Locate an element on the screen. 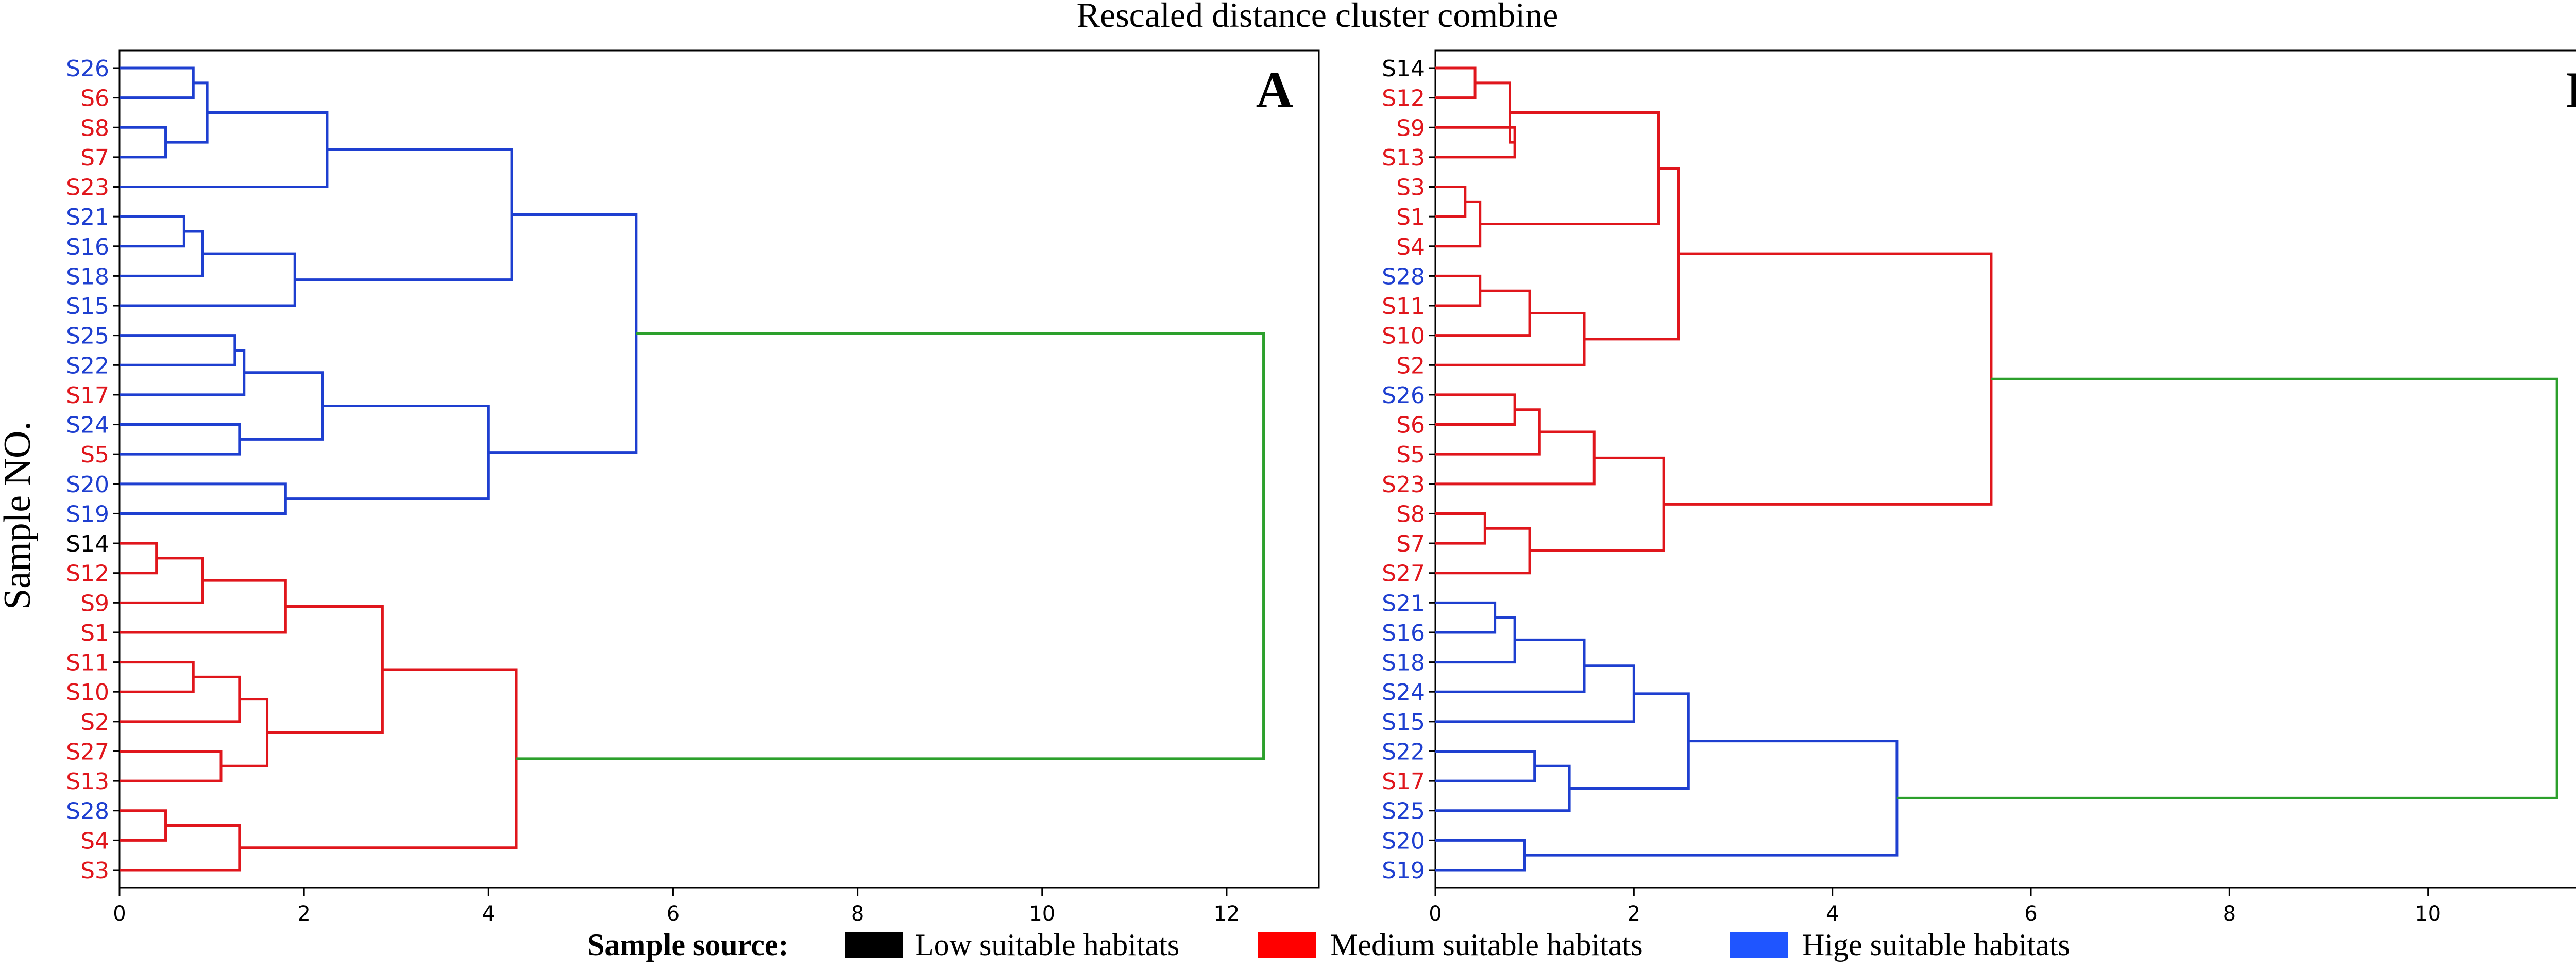  legend-swatch-high is located at coordinates (1759, 945).